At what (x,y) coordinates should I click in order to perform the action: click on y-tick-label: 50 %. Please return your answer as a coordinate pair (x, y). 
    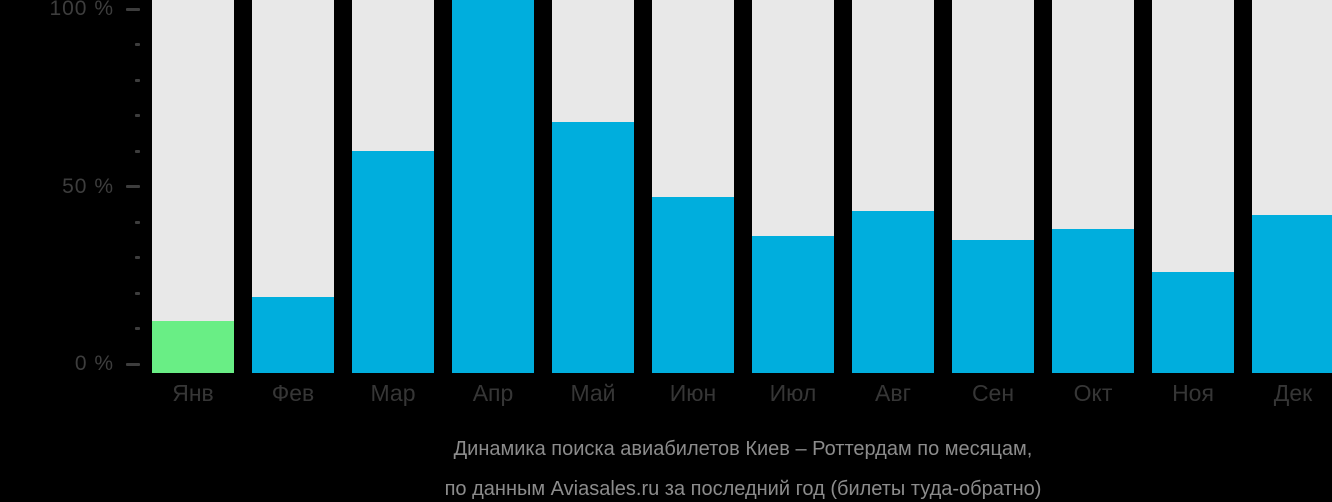
    Looking at the image, I should click on (88, 186).